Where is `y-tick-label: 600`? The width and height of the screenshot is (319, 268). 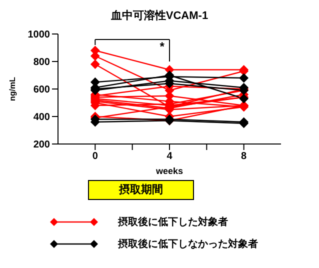
y-tick-label: 600 is located at coordinates (41, 90).